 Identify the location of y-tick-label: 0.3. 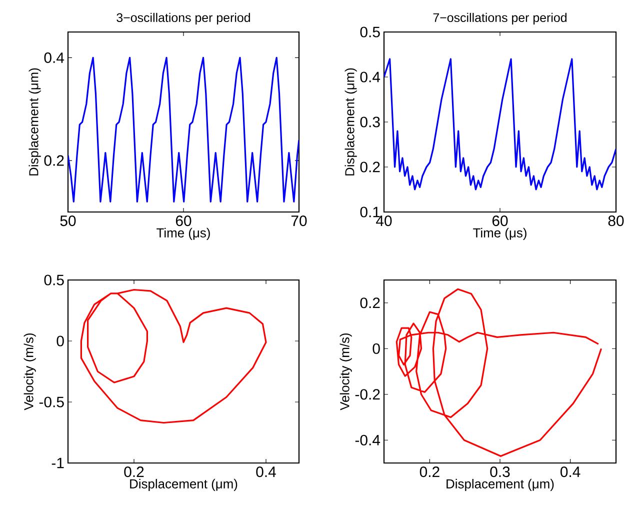
(370, 122).